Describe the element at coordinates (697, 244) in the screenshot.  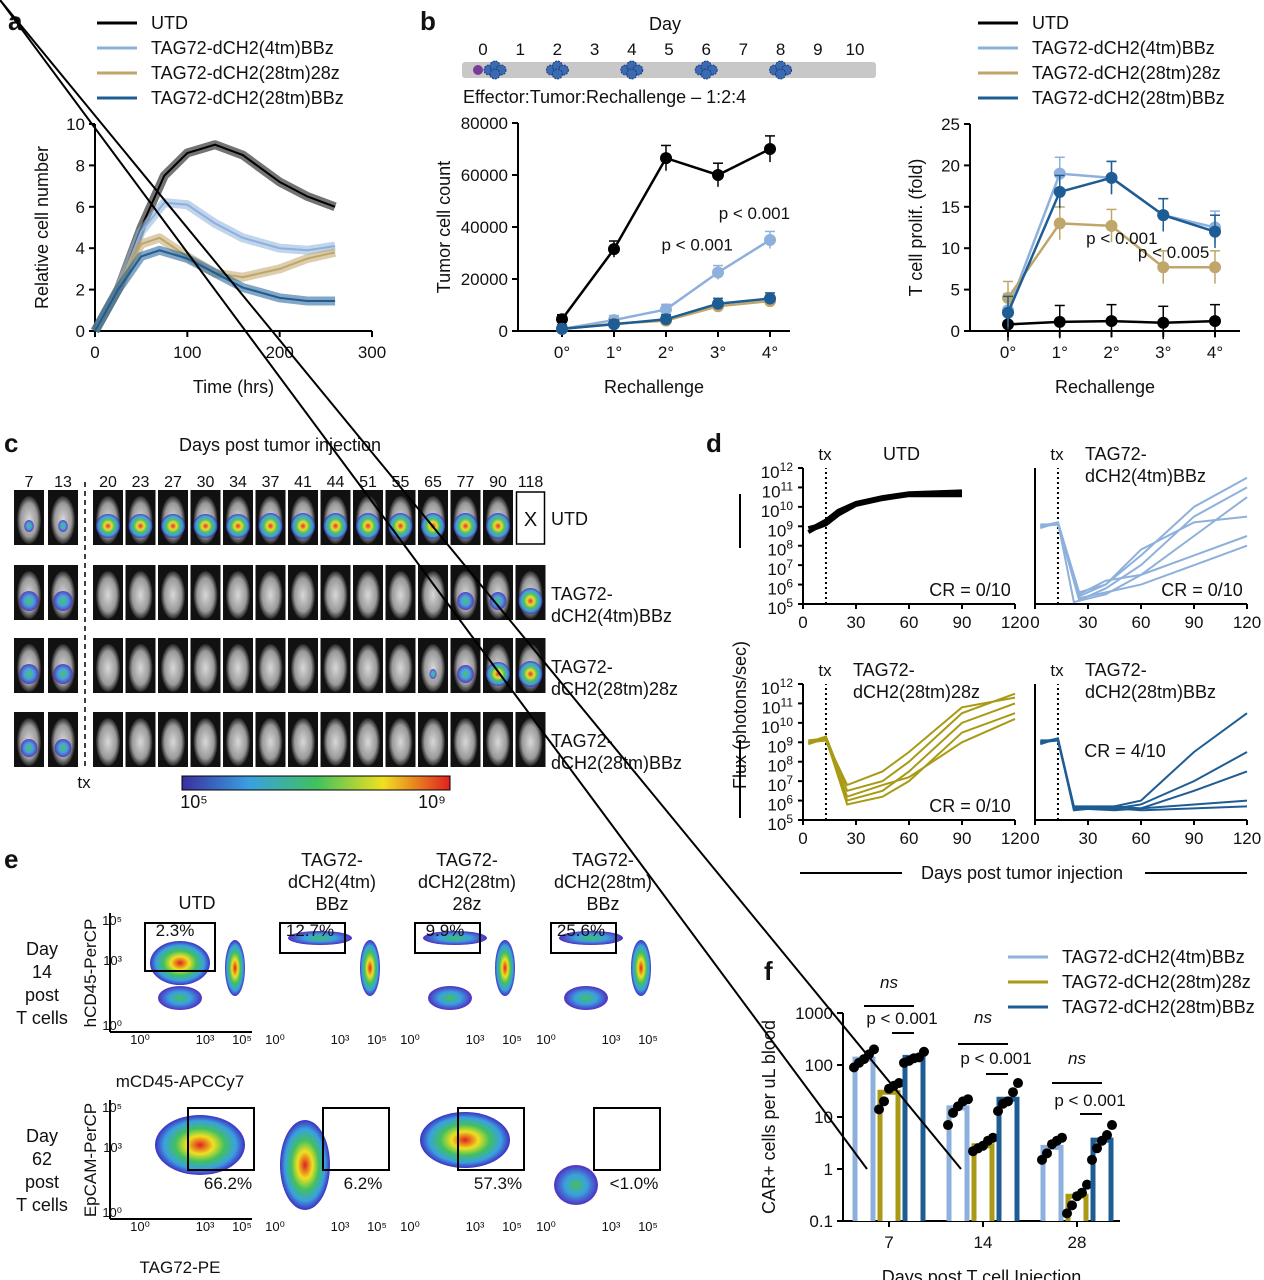
I see `panel-b-tumor-p-value: p < 0.001` at that location.